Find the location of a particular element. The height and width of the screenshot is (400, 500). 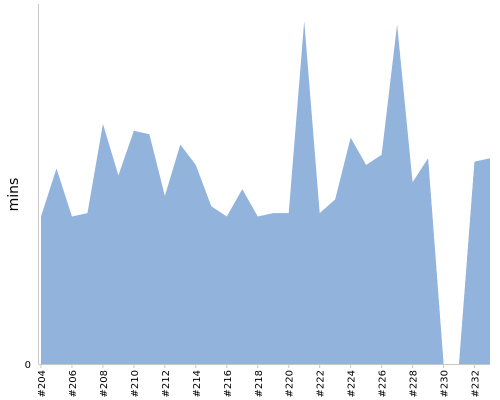

x-tick-label: #218 is located at coordinates (259, 383).